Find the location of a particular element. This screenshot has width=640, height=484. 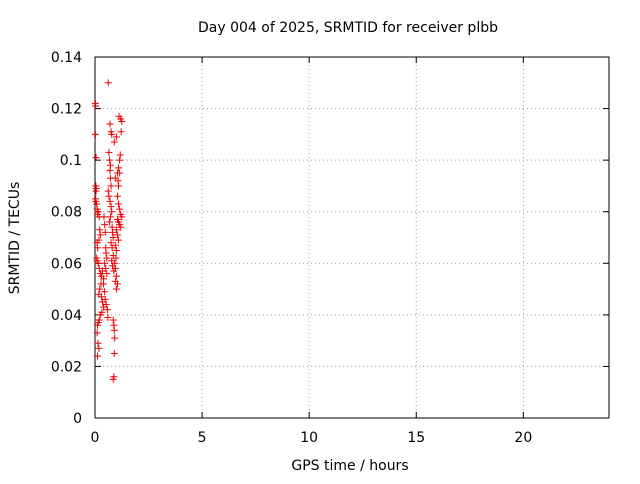

y-tick-label: 0.08 is located at coordinates (66, 213).